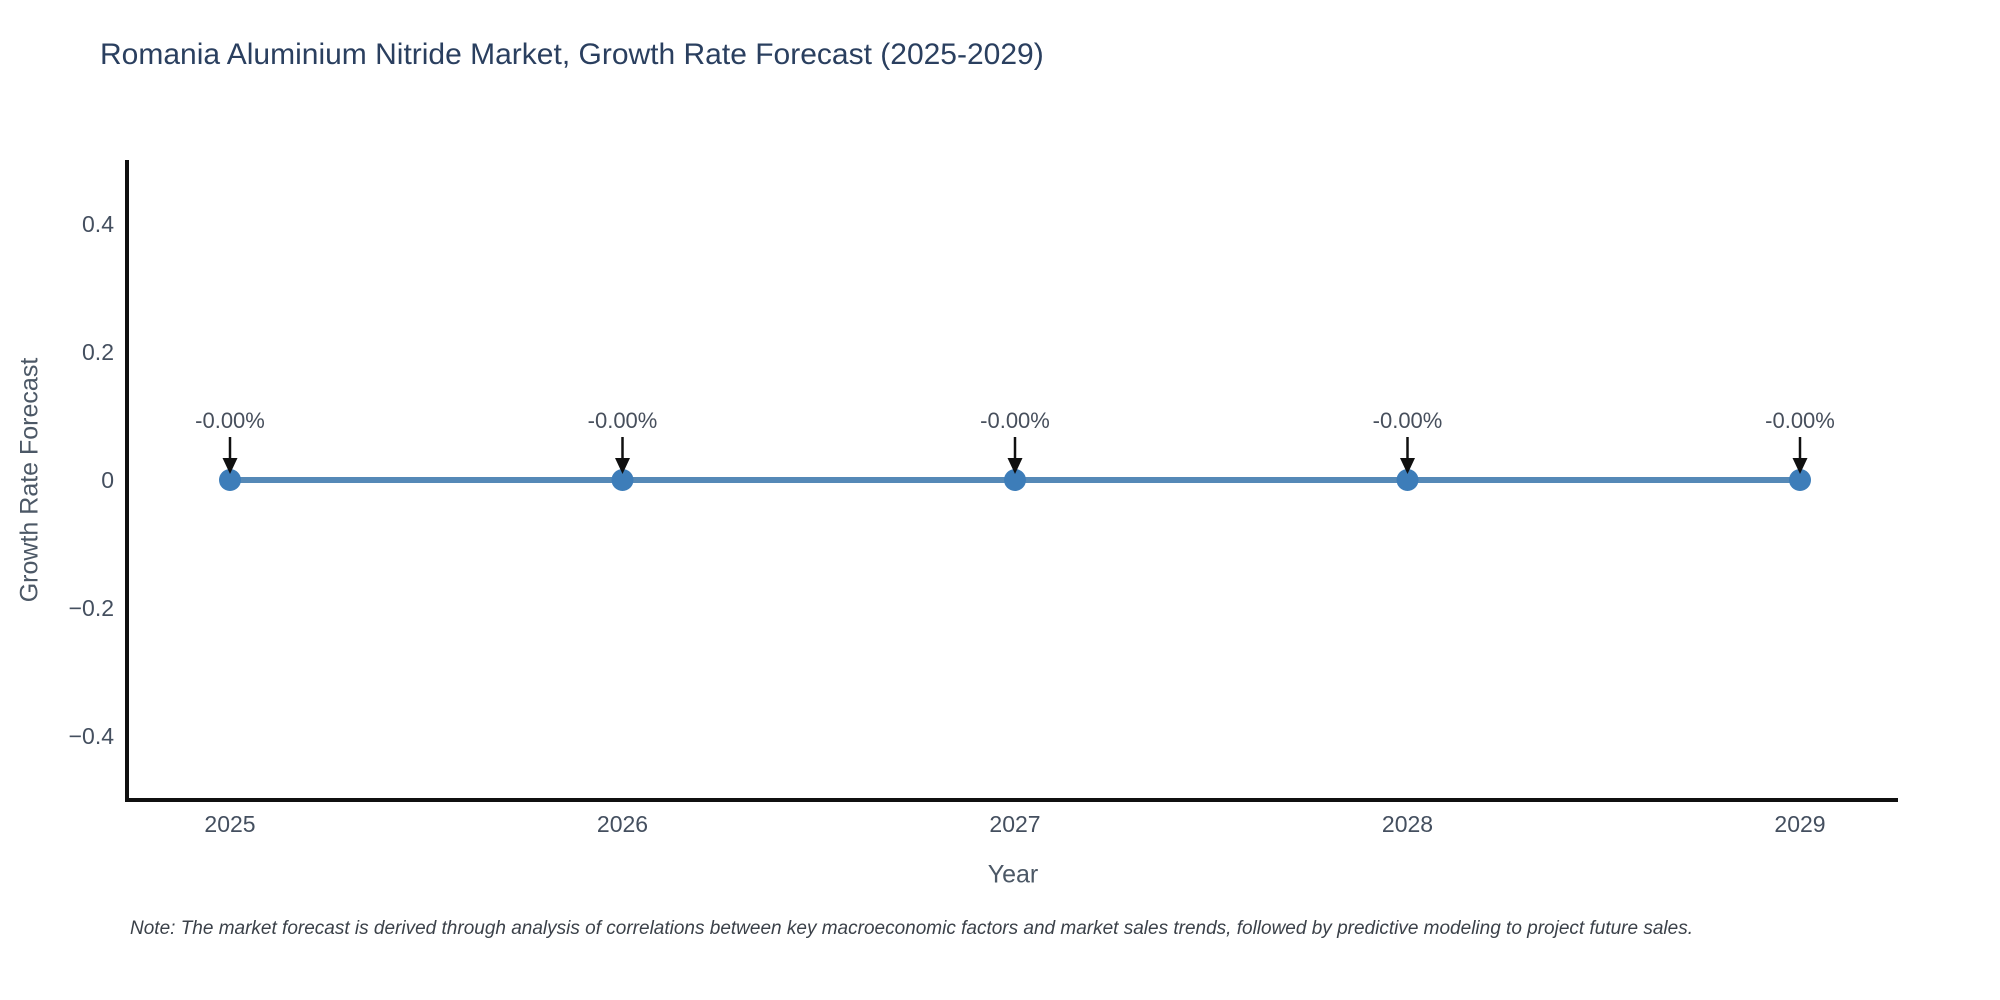 The image size is (2000, 1000). Describe the element at coordinates (91, 608) in the screenshot. I see `y-tick-label: −0.2` at that location.